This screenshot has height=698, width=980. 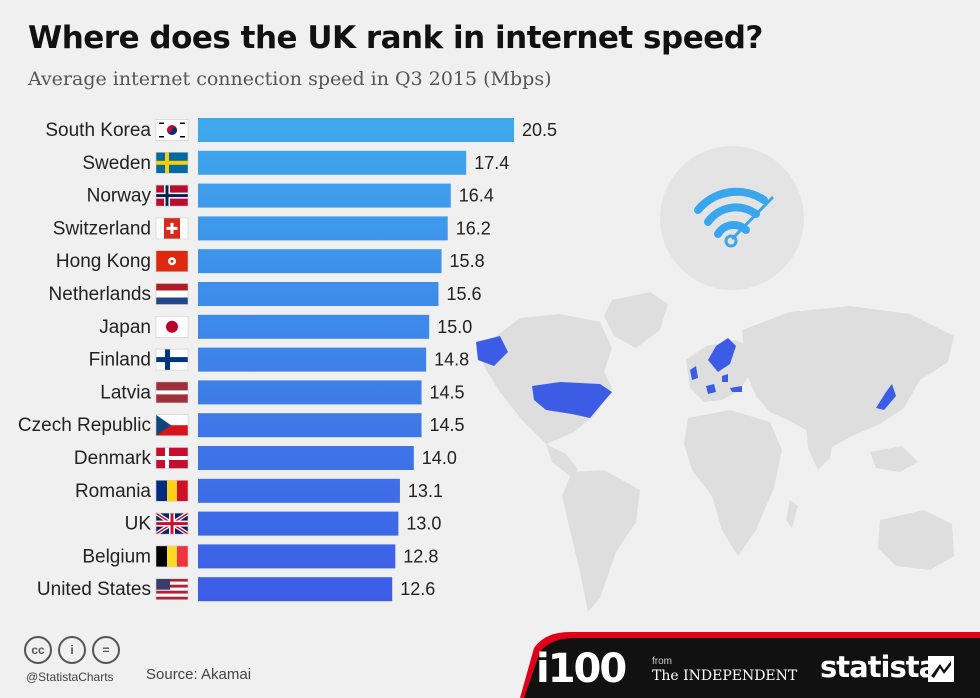 I want to click on japan-flag-icon, so click(x=172, y=326).